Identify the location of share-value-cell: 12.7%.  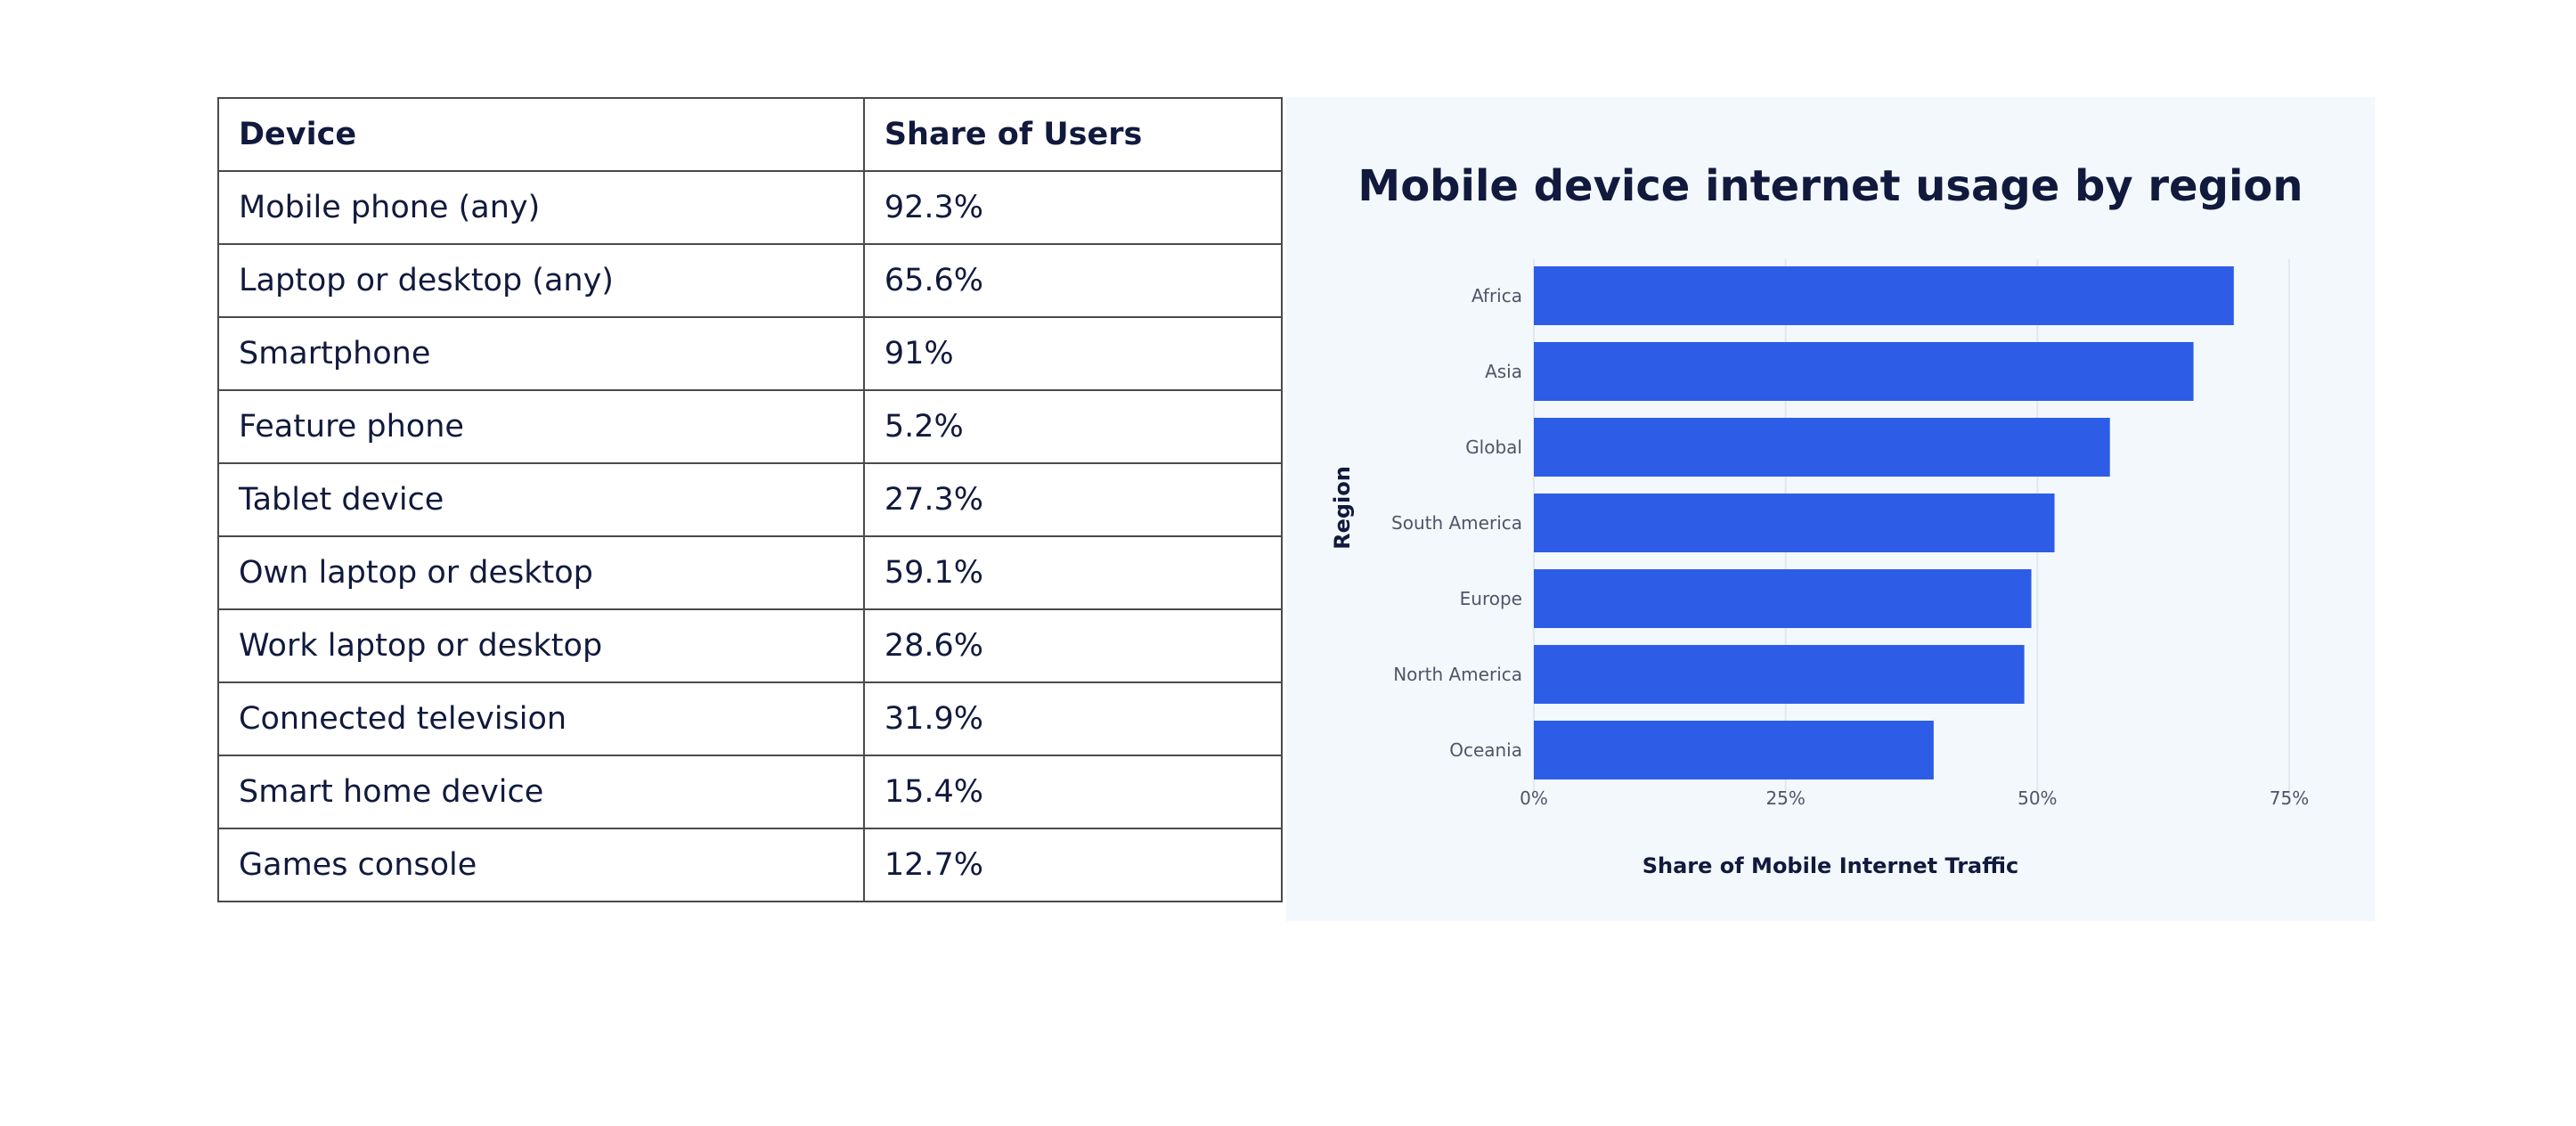
(1073, 865).